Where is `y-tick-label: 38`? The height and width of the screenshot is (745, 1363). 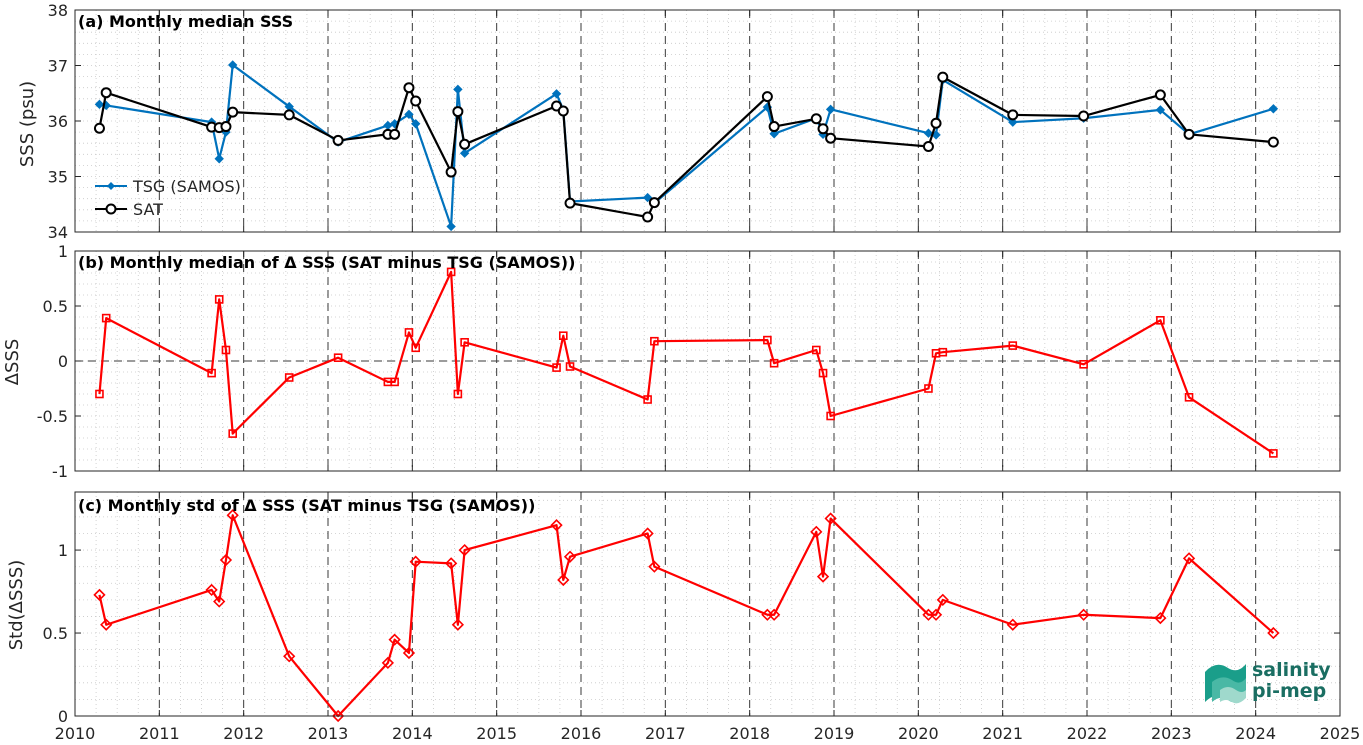 y-tick-label: 38 is located at coordinates (58, 10).